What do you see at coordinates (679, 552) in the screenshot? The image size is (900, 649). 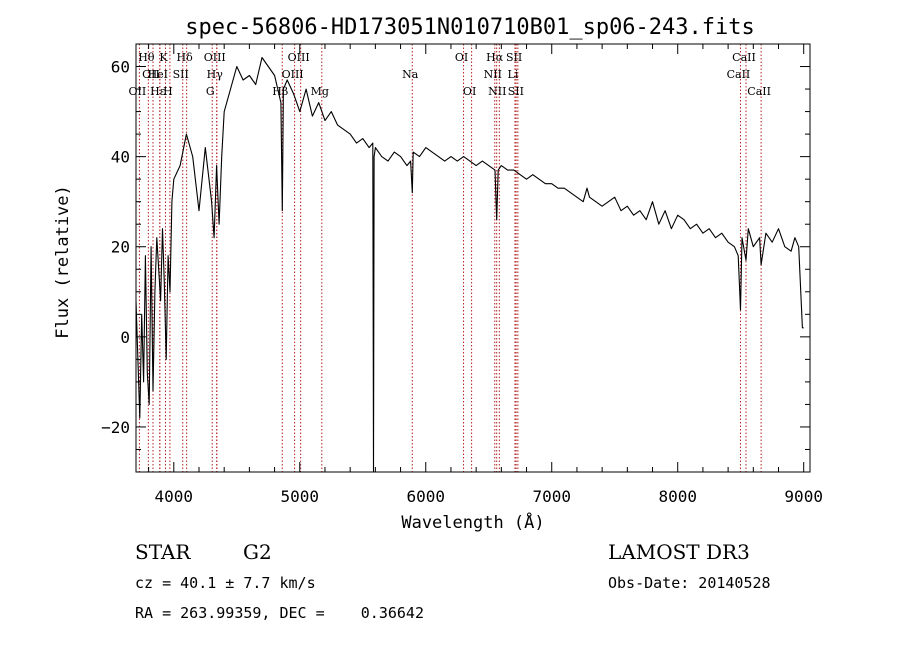 I see `survey-name: LAMOST DR3` at bounding box center [679, 552].